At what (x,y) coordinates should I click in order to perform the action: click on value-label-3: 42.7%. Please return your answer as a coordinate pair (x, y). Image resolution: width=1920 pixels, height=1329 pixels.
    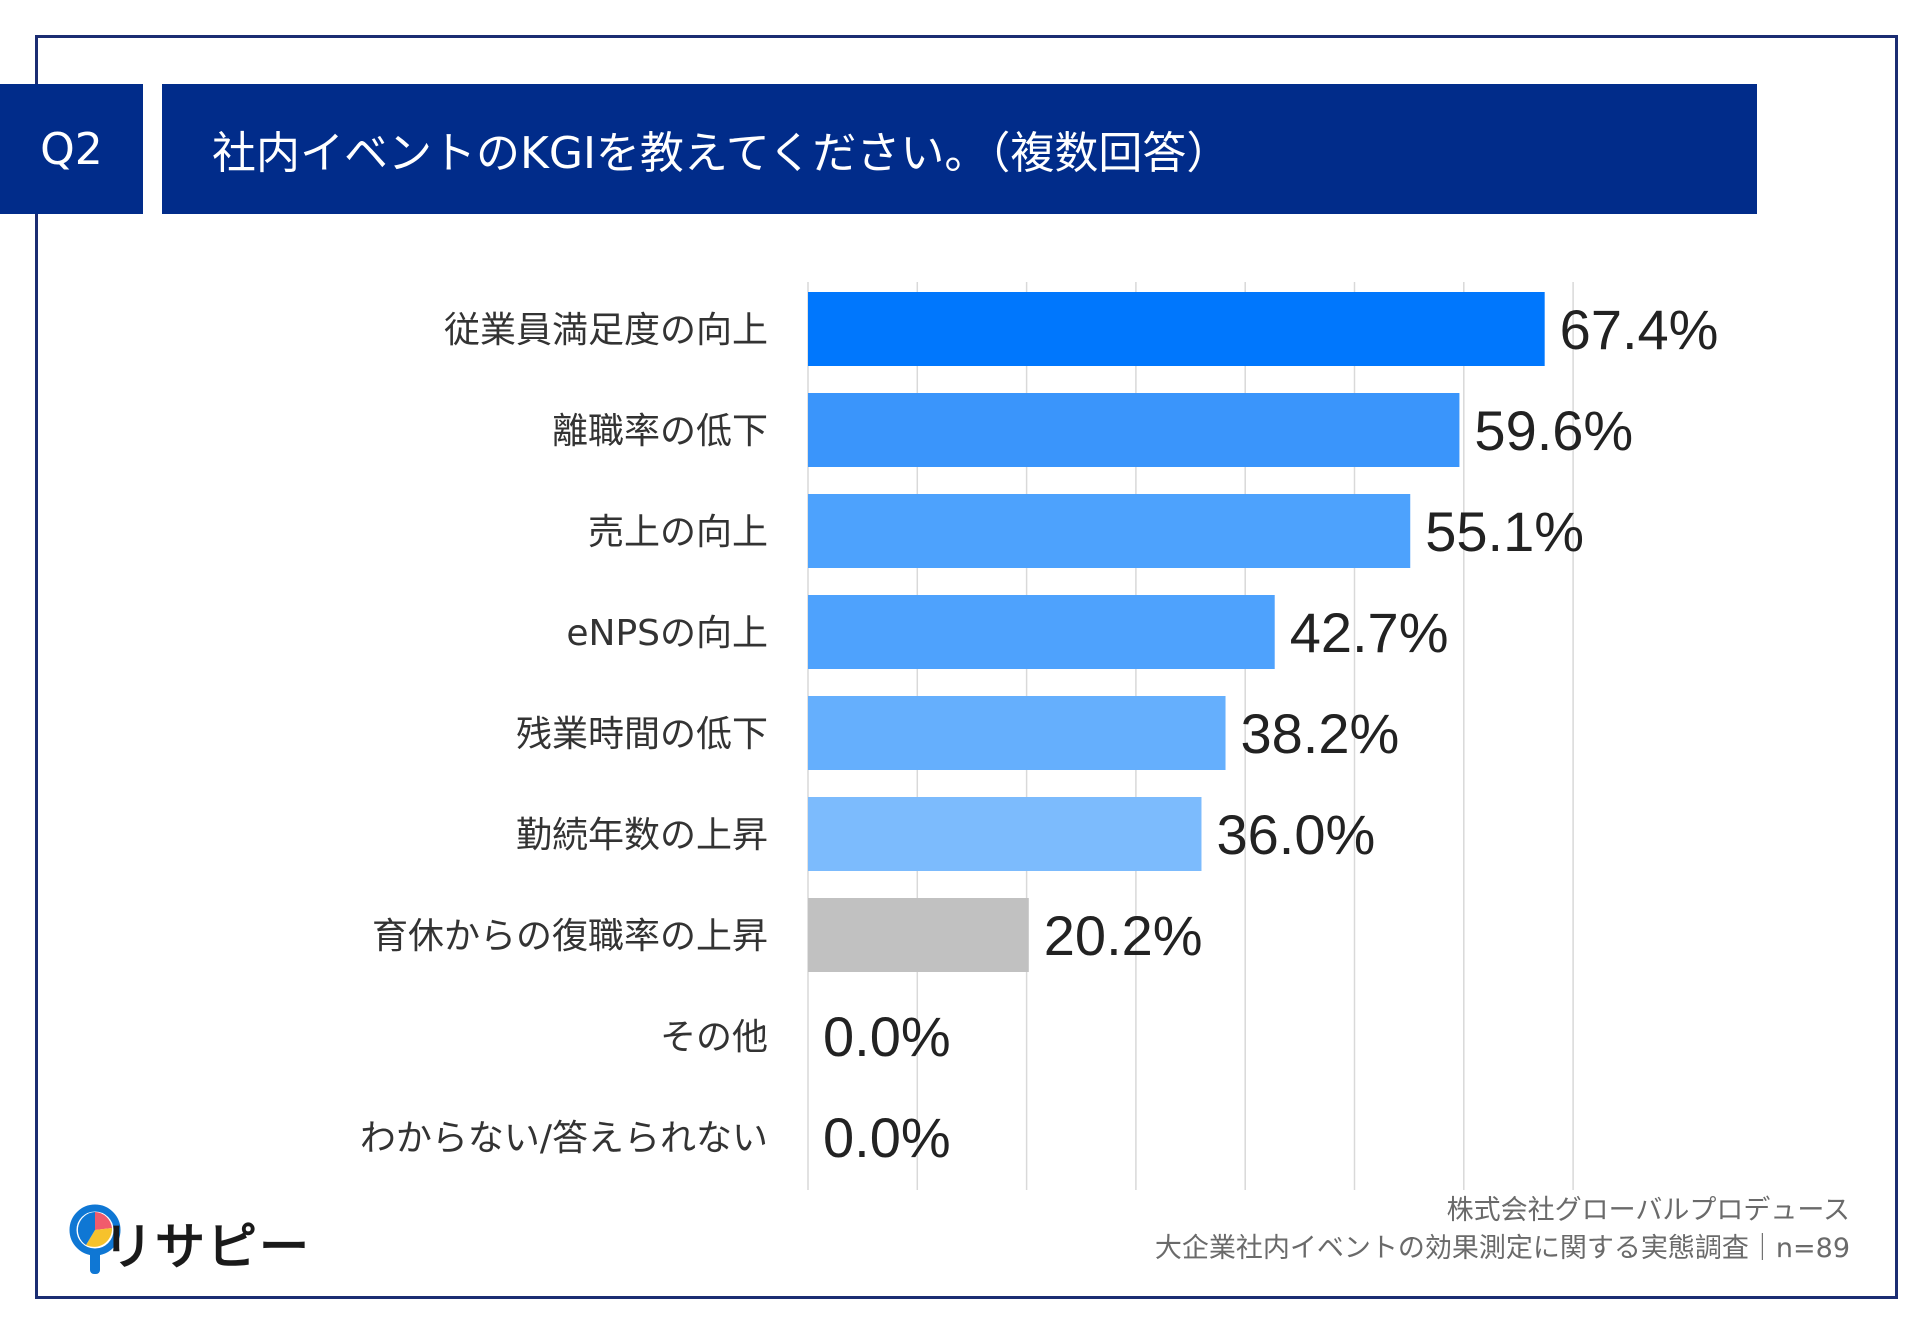
    Looking at the image, I should click on (1369, 632).